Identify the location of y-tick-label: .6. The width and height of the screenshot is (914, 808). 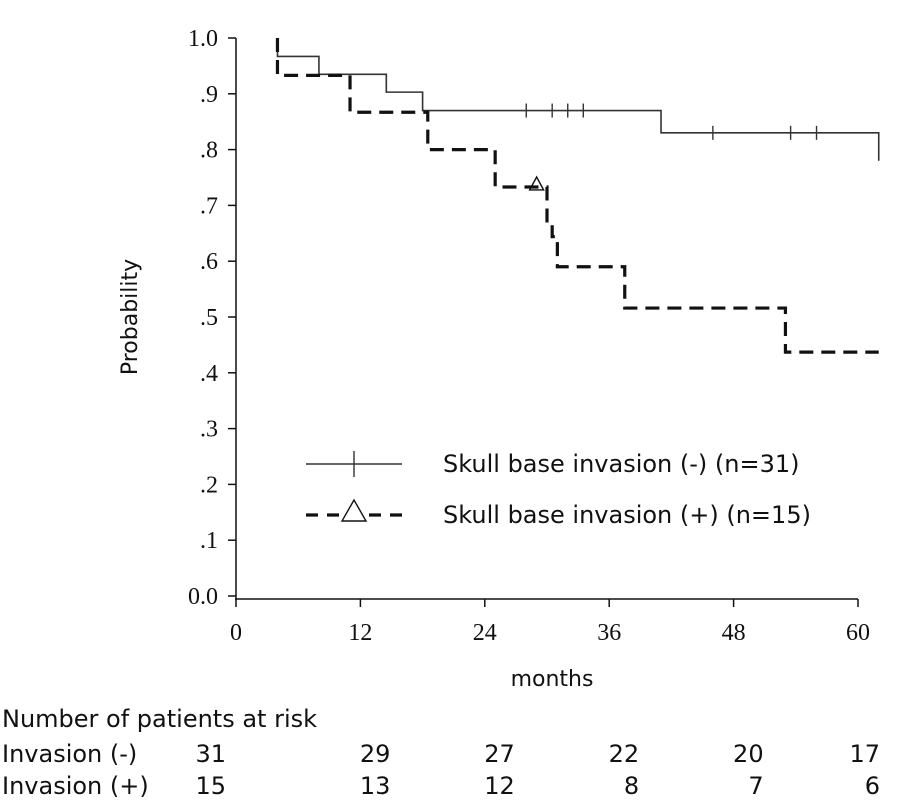
(209, 262).